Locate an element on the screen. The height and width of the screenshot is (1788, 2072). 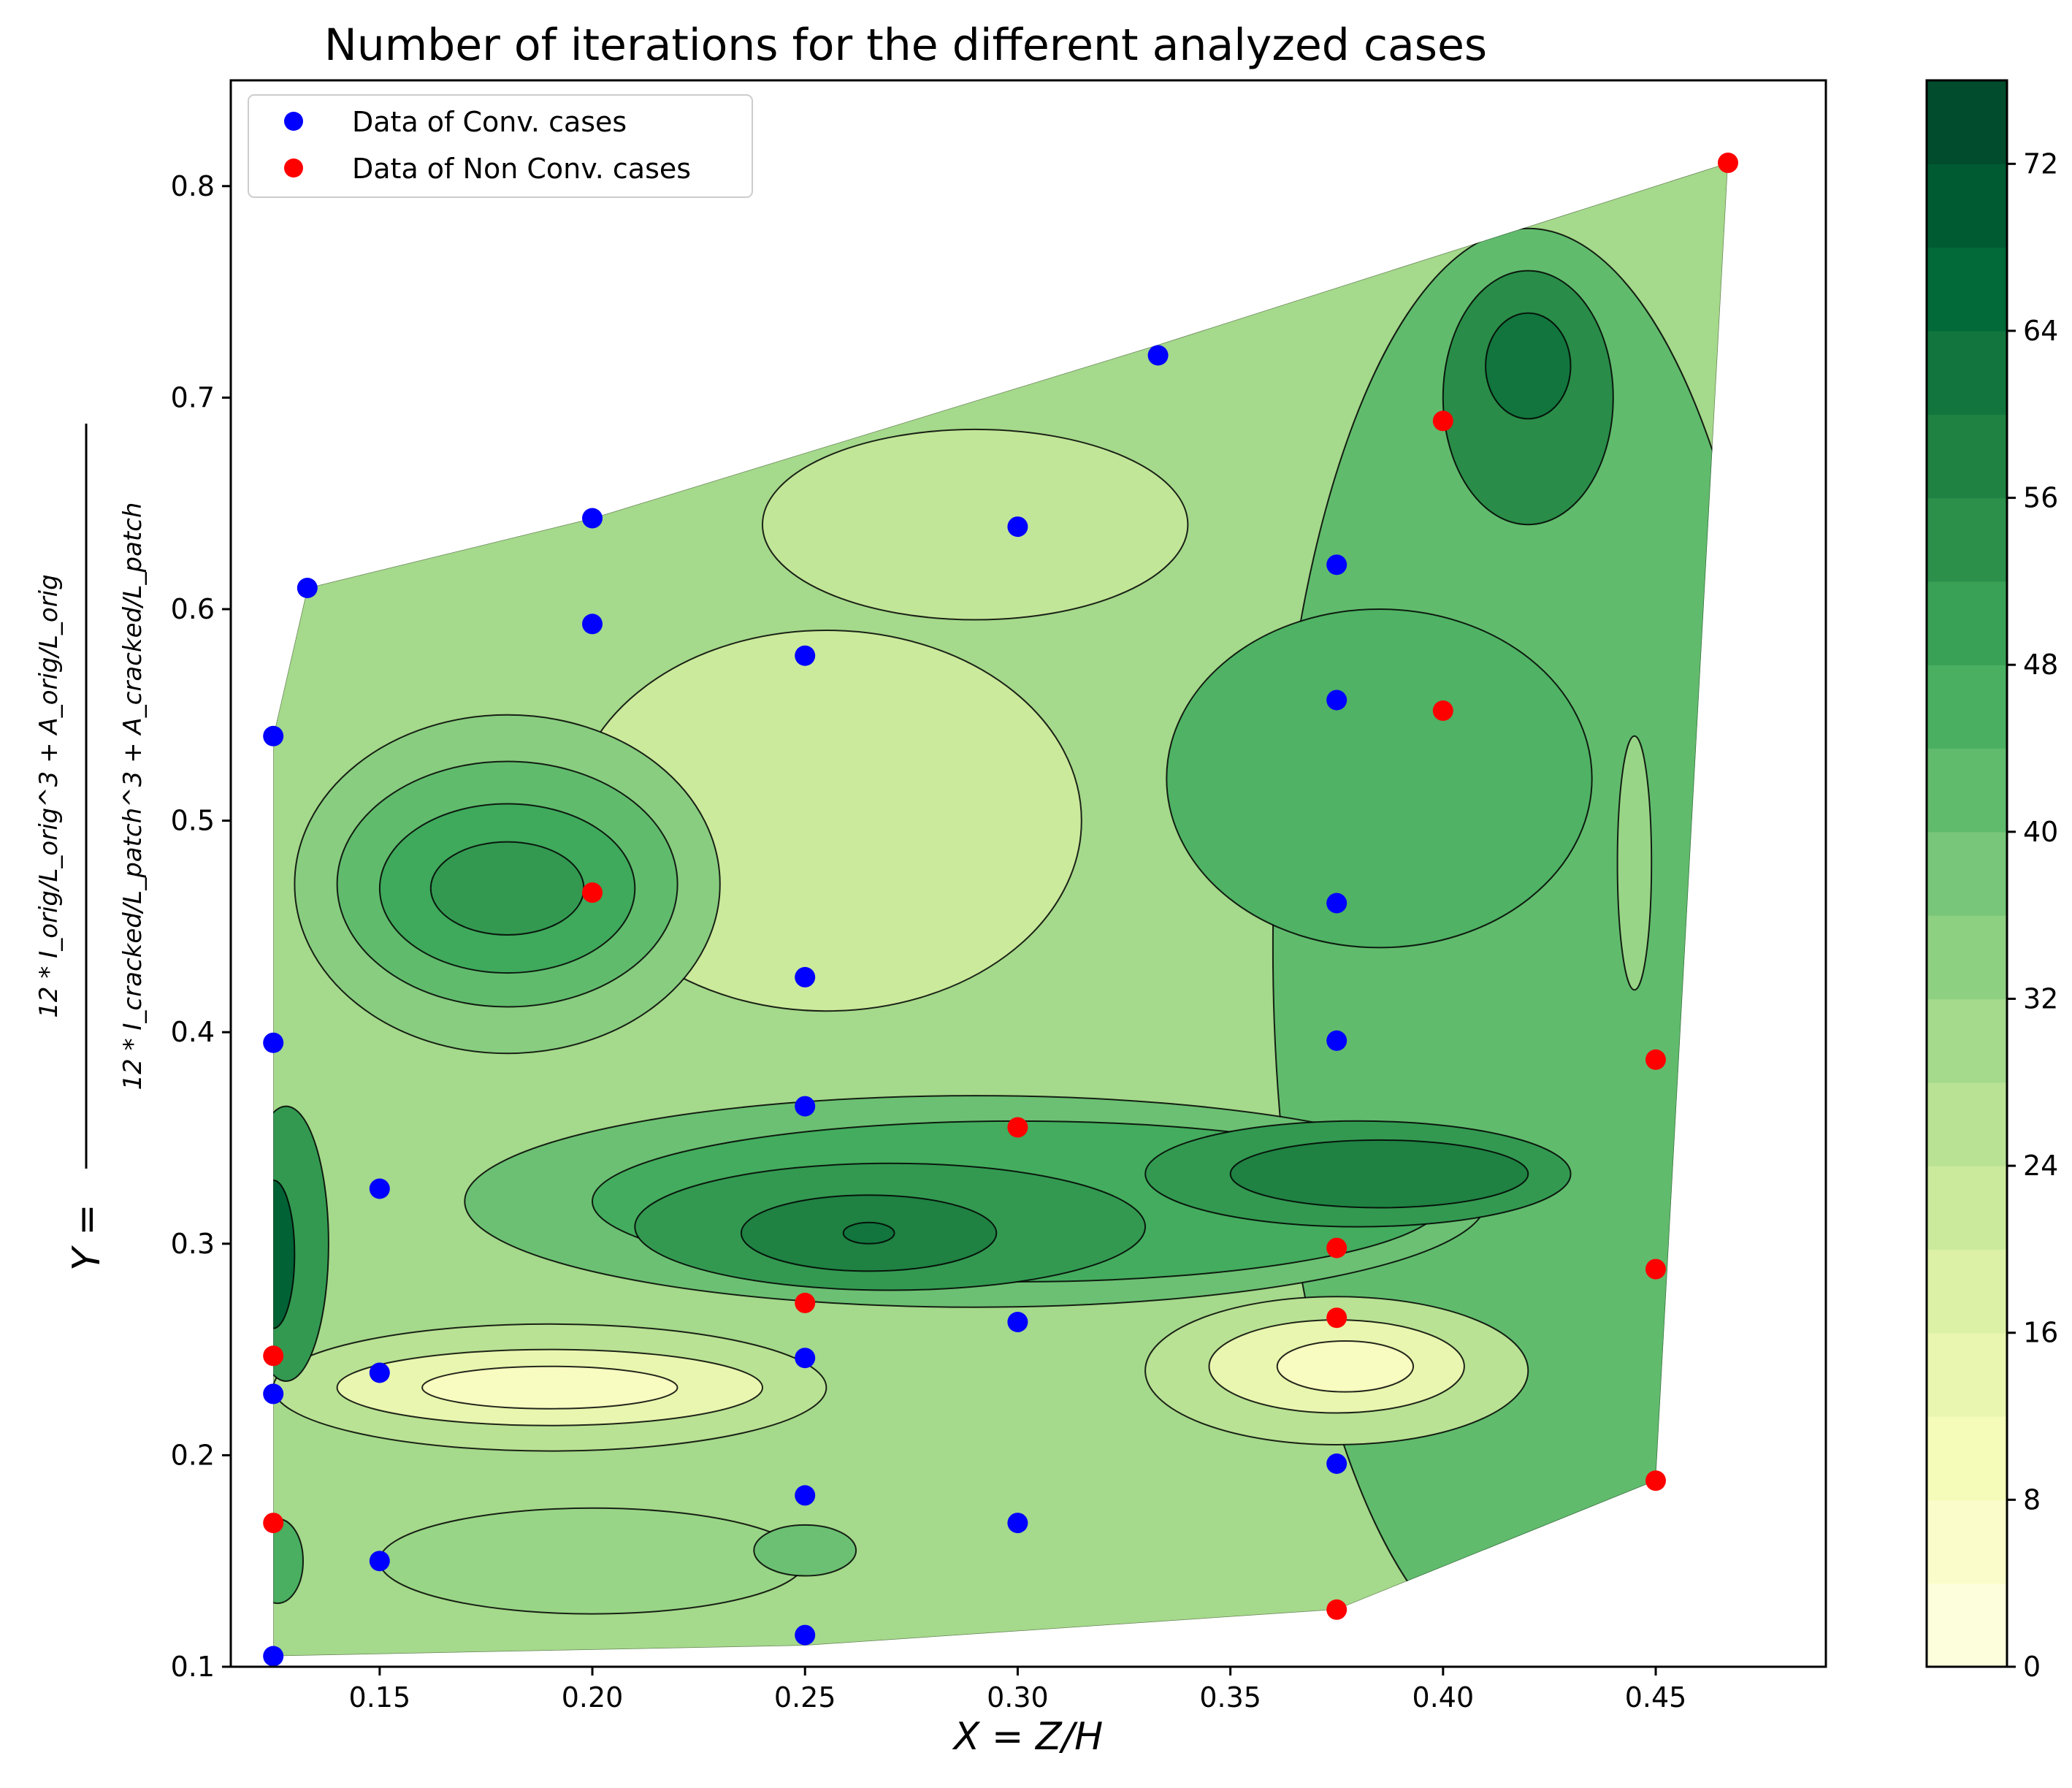
y-tick-label: 0.5 is located at coordinates (193, 821).